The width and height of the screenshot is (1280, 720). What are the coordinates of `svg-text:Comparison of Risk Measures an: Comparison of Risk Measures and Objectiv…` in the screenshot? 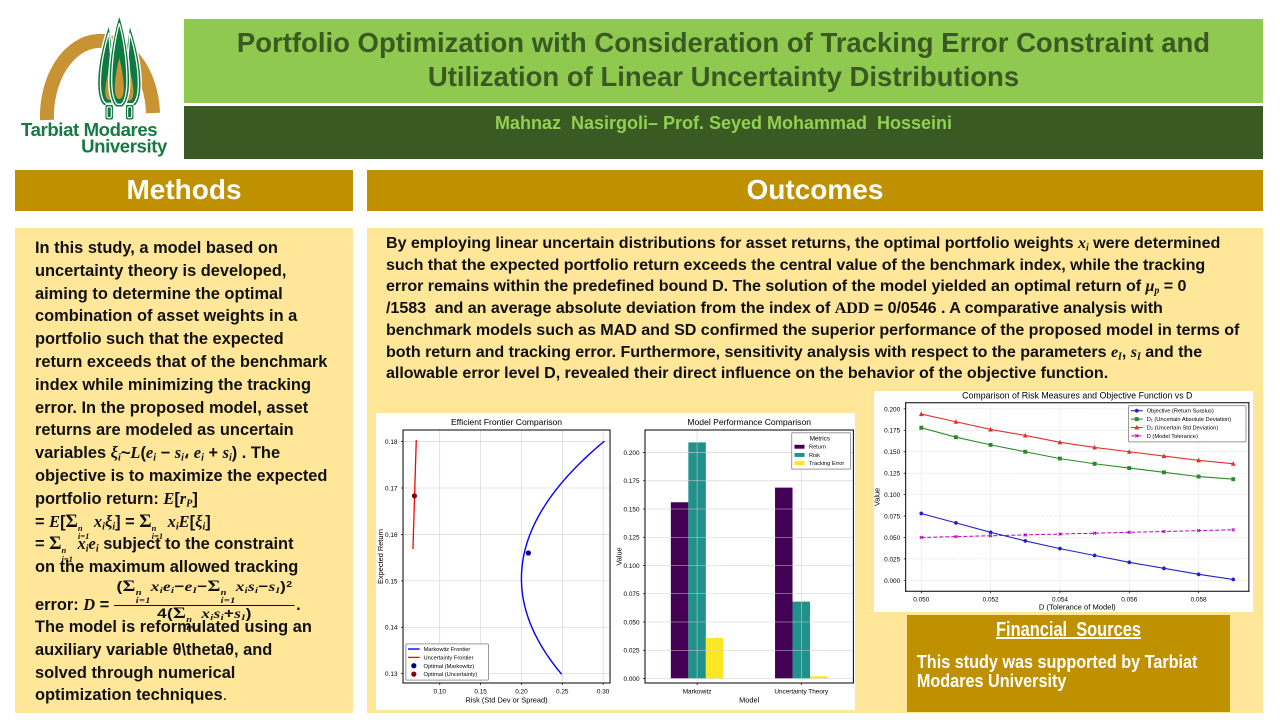 It's located at (1077, 396).